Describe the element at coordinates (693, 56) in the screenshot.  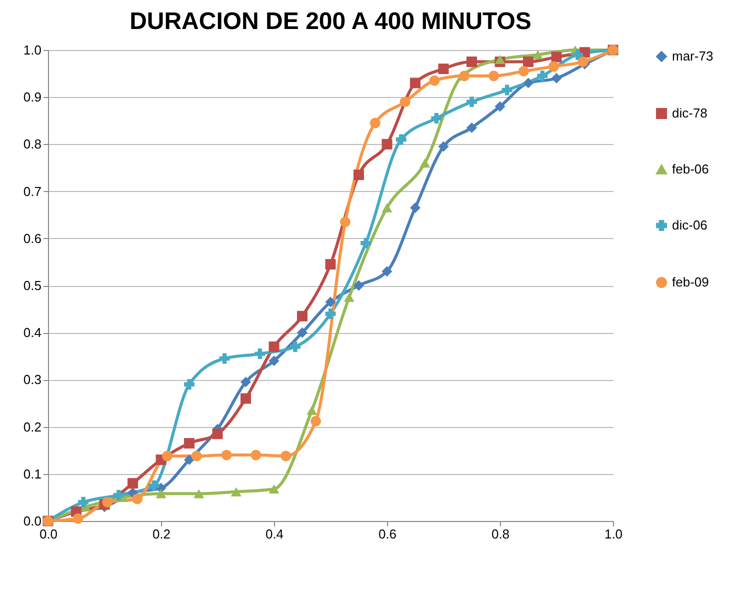
I see `legend-label: mar-73` at that location.